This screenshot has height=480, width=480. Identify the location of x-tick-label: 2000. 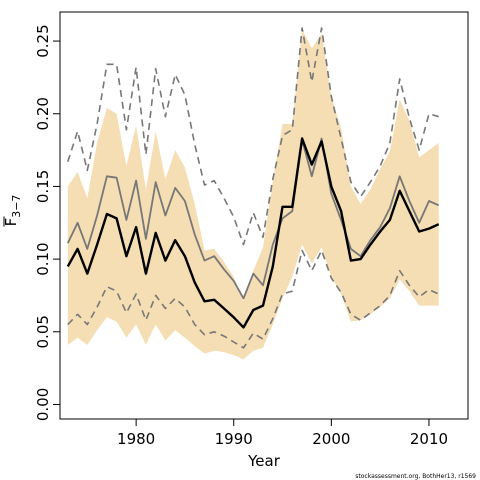
(331, 439).